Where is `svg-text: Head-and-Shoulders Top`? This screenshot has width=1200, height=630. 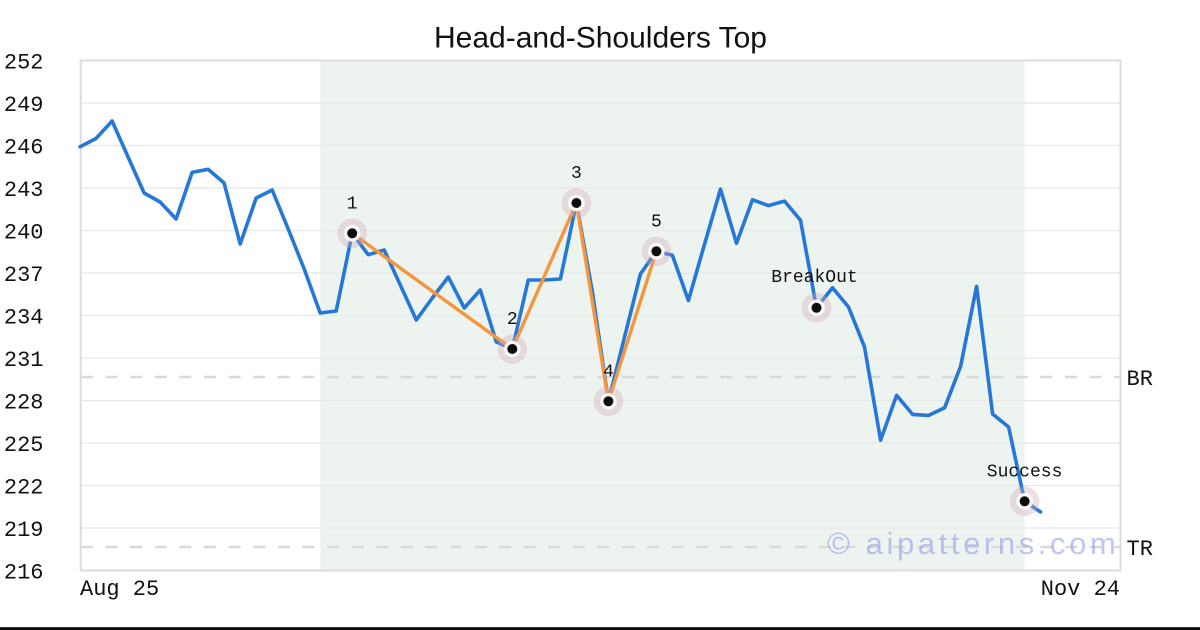
svg-text: Head-and-Shoulders Top is located at coordinates (600, 38).